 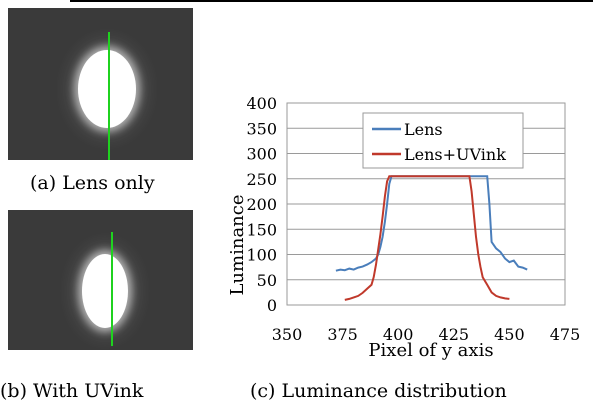 I want to click on legend-label: Lens, so click(x=423, y=129).